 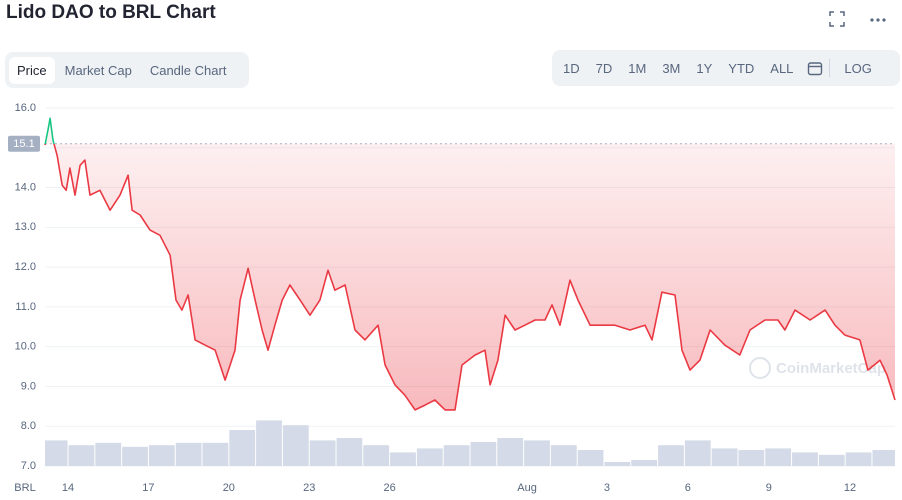 What do you see at coordinates (527, 488) in the screenshot?
I see `x-tick-label: Aug` at bounding box center [527, 488].